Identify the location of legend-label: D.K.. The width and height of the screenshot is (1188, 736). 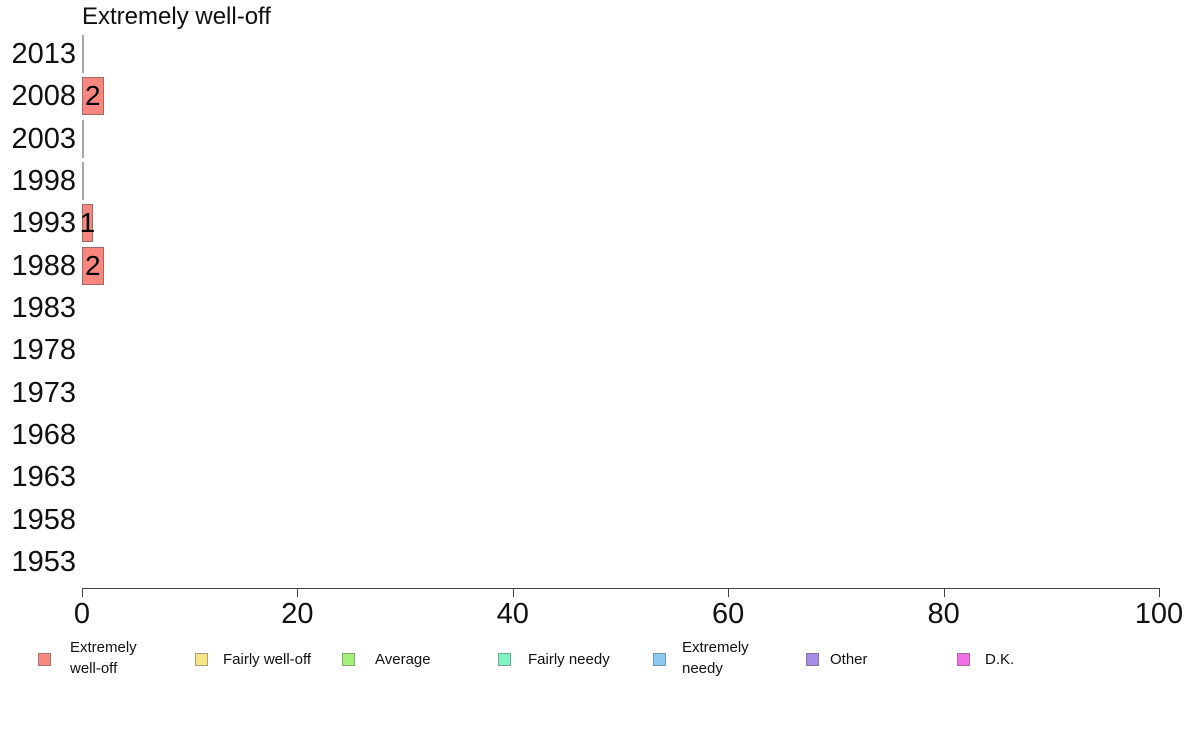
(1000, 659).